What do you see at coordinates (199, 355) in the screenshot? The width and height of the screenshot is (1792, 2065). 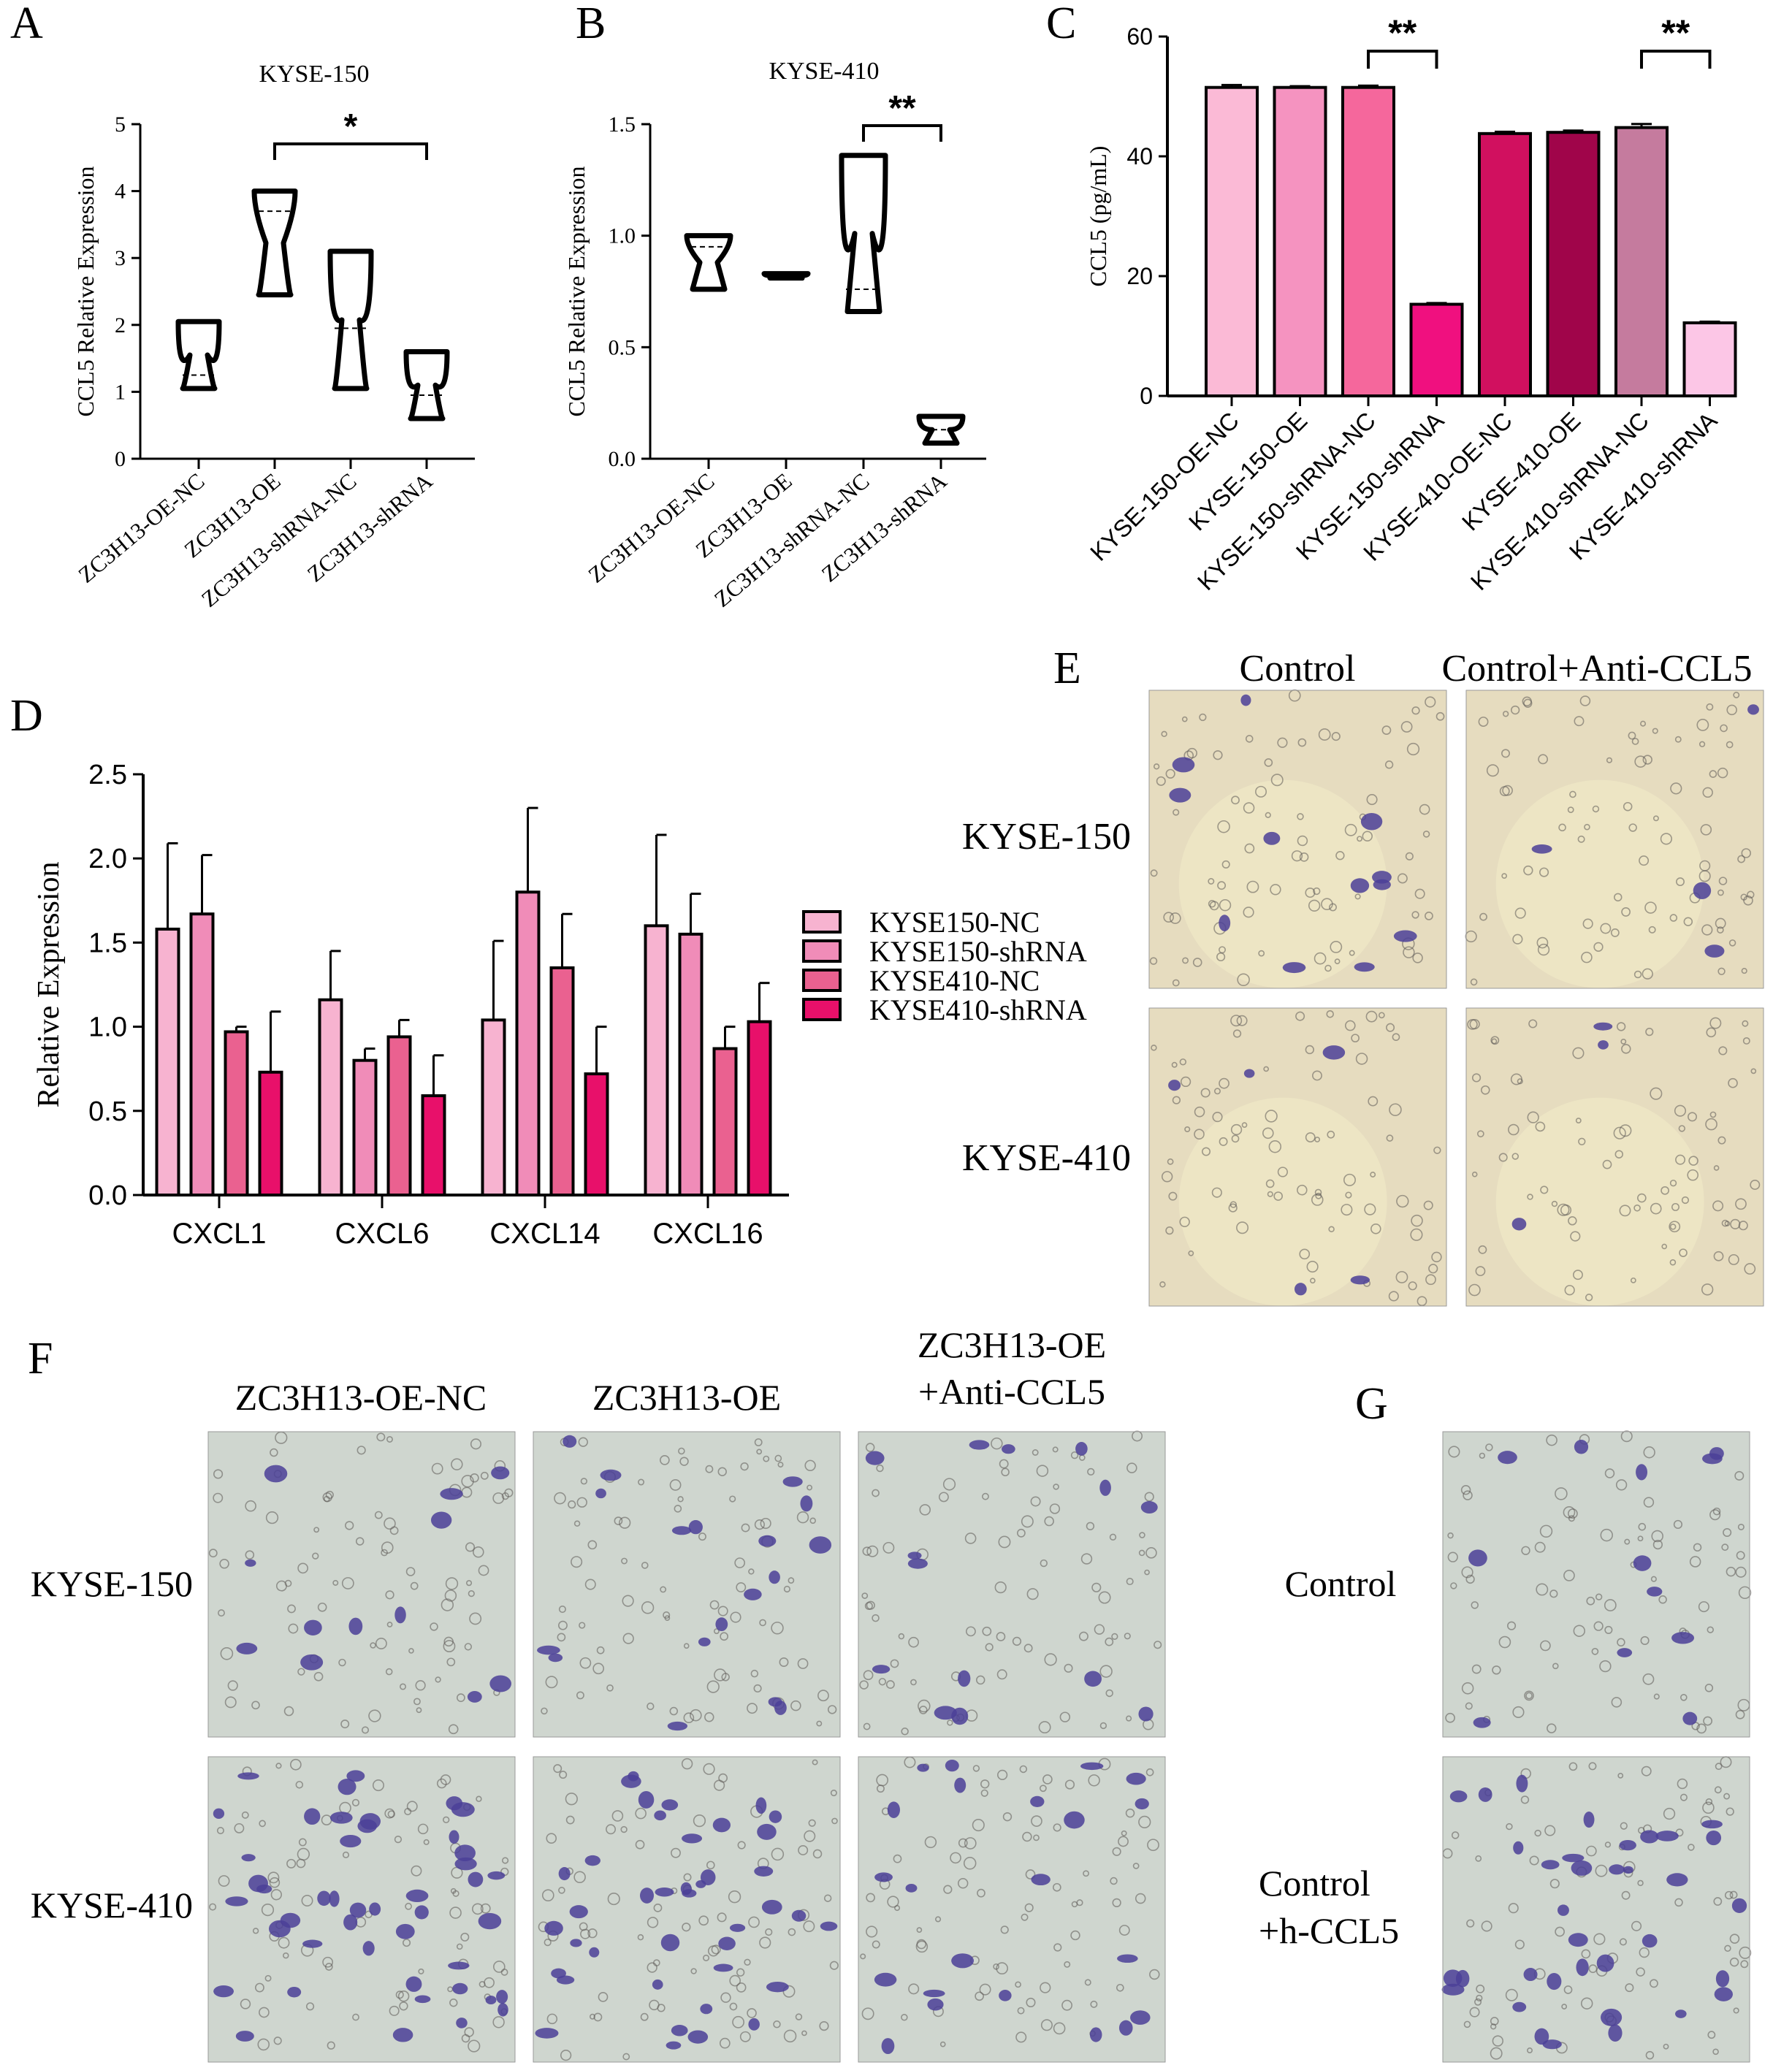 I see `violin-shape` at bounding box center [199, 355].